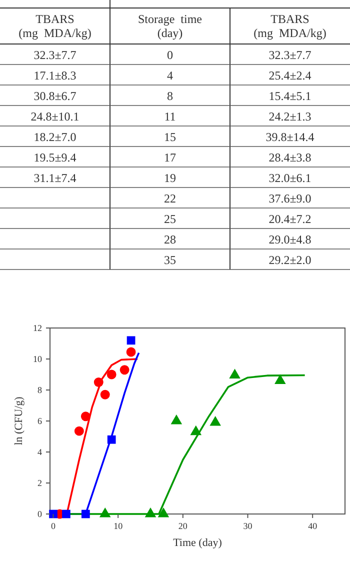 This screenshot has height=563, width=350. I want to click on text: 31.1±7.4, so click(55, 178).